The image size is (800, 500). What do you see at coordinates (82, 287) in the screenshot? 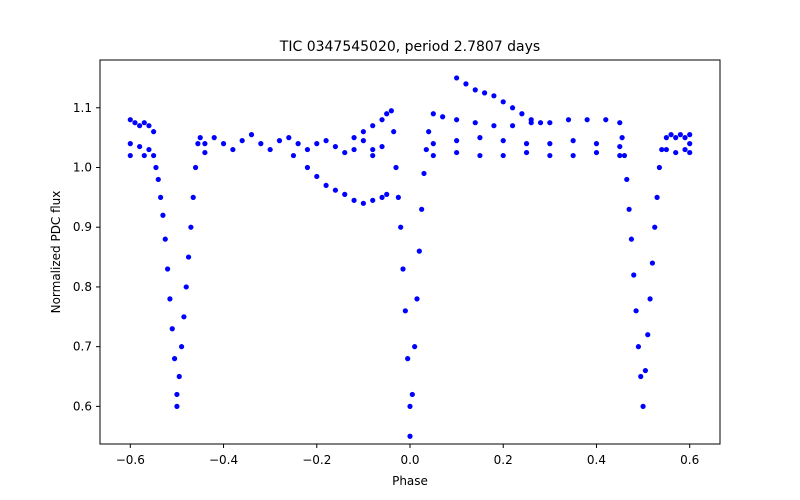
I see `y-tick-label: 0.8` at bounding box center [82, 287].